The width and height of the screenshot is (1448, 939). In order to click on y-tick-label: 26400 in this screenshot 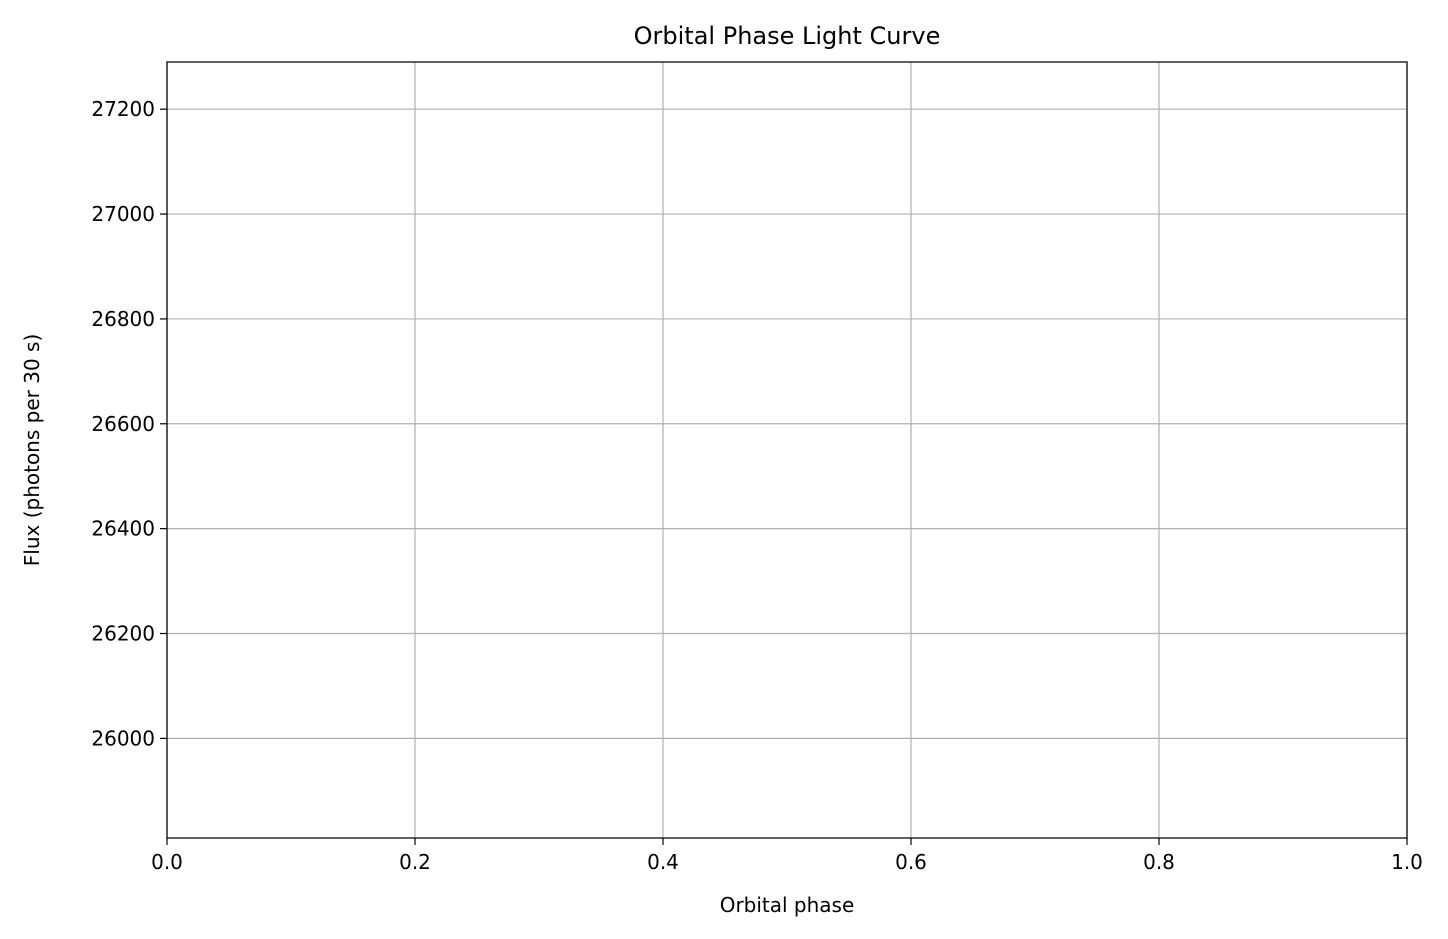, I will do `click(123, 529)`.